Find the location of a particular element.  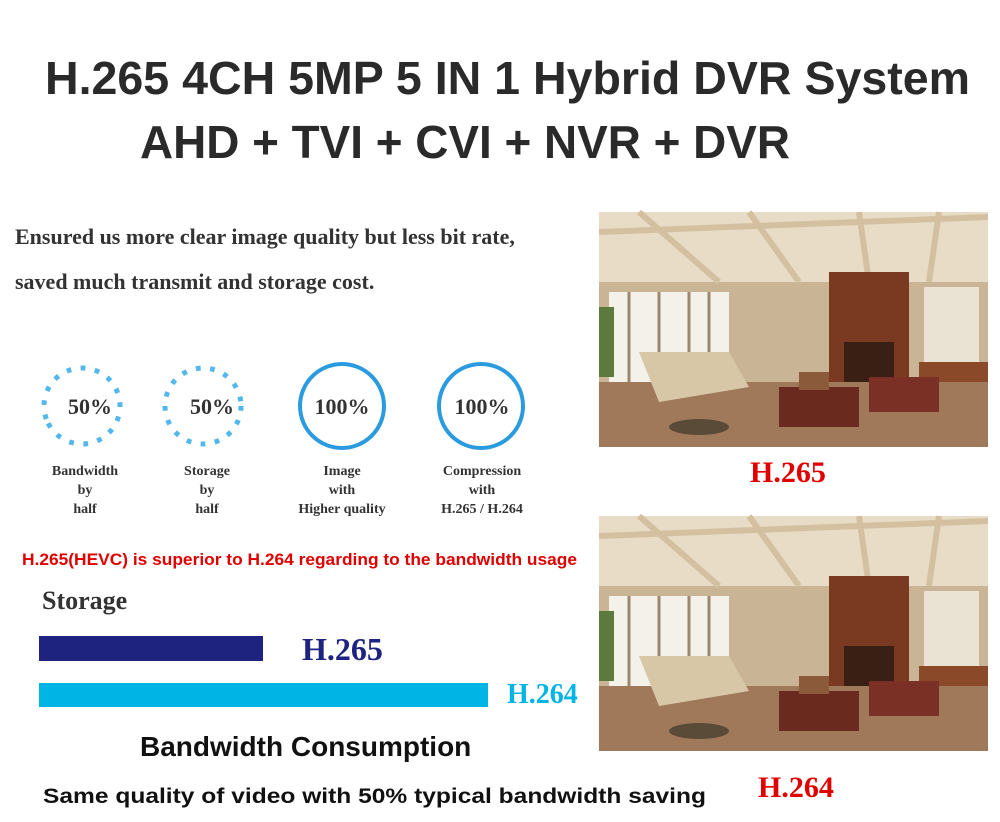

feature-label: Image is located at coordinates (341, 471).